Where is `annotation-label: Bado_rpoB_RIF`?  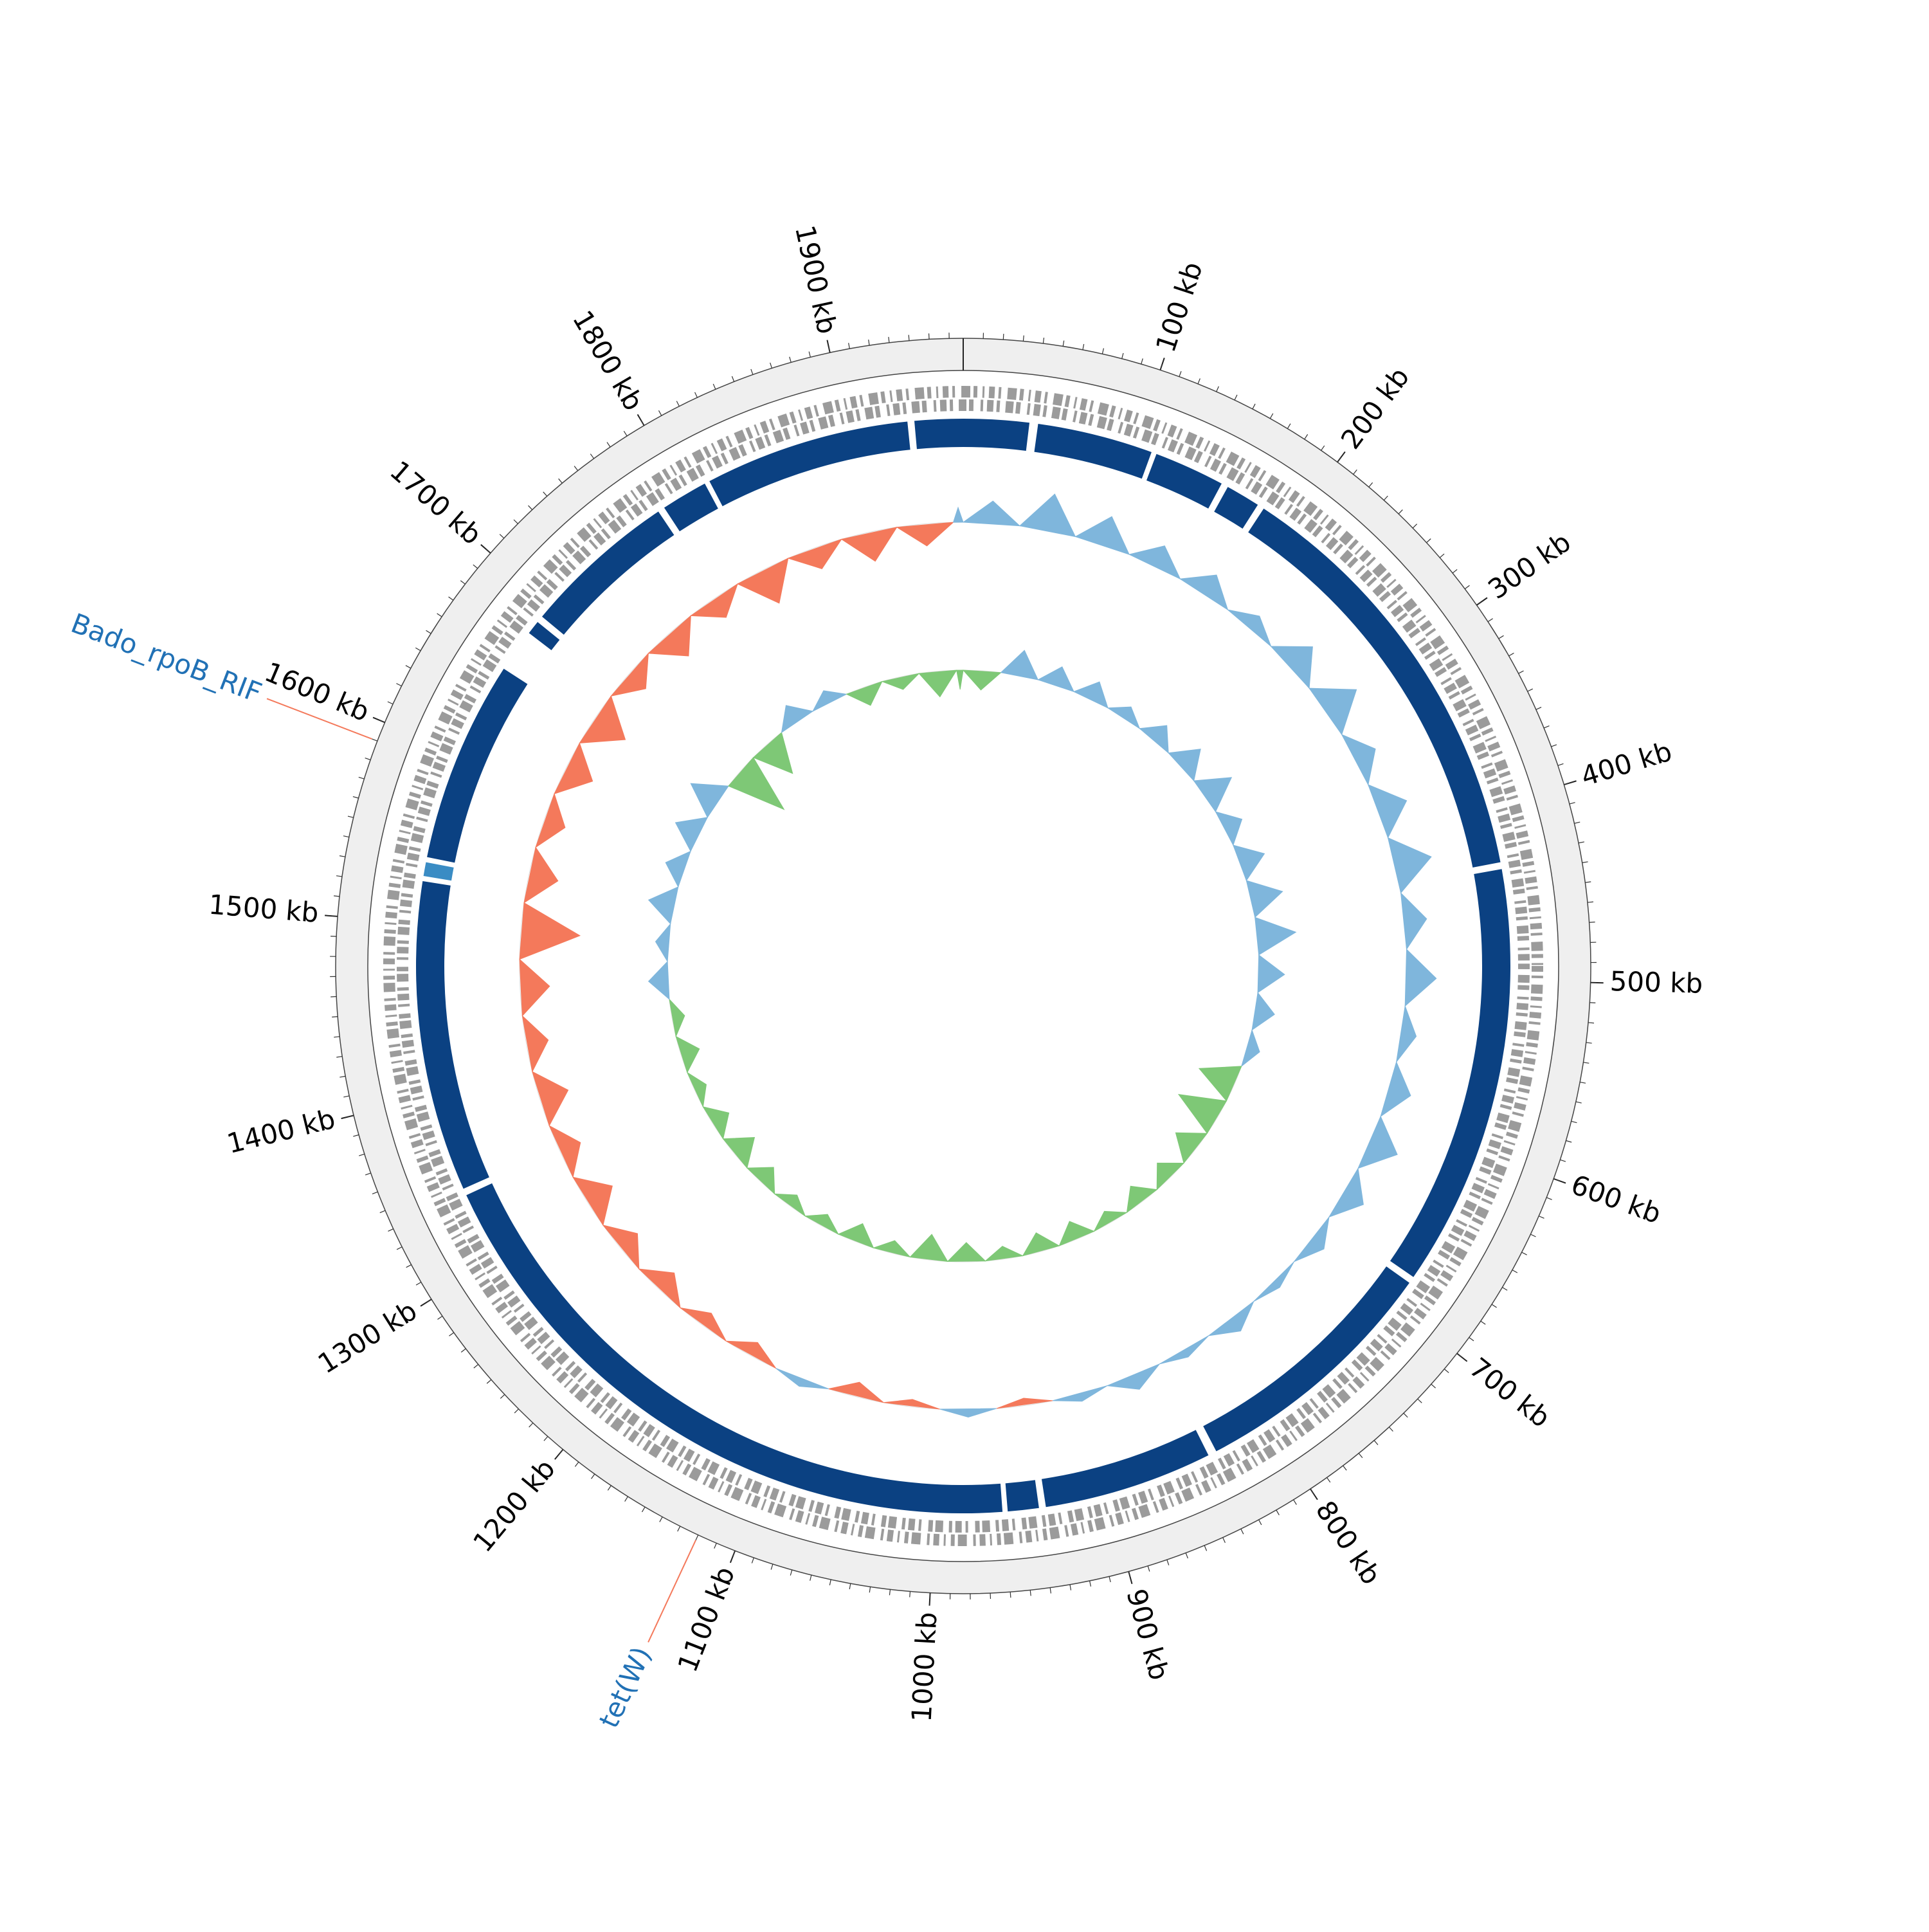
annotation-label: Bado_rpoB_RIF is located at coordinates (166, 658).